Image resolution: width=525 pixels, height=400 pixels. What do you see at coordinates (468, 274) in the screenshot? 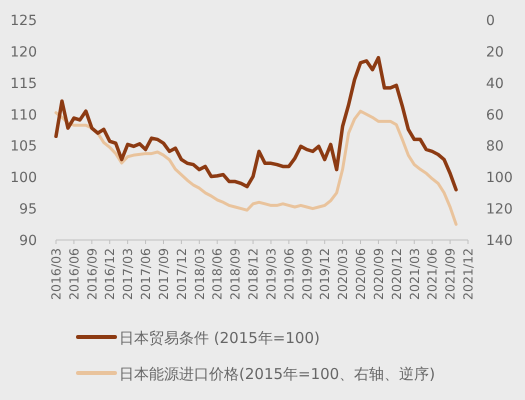
I see `x-tick-label: 2021/12` at bounding box center [468, 274].